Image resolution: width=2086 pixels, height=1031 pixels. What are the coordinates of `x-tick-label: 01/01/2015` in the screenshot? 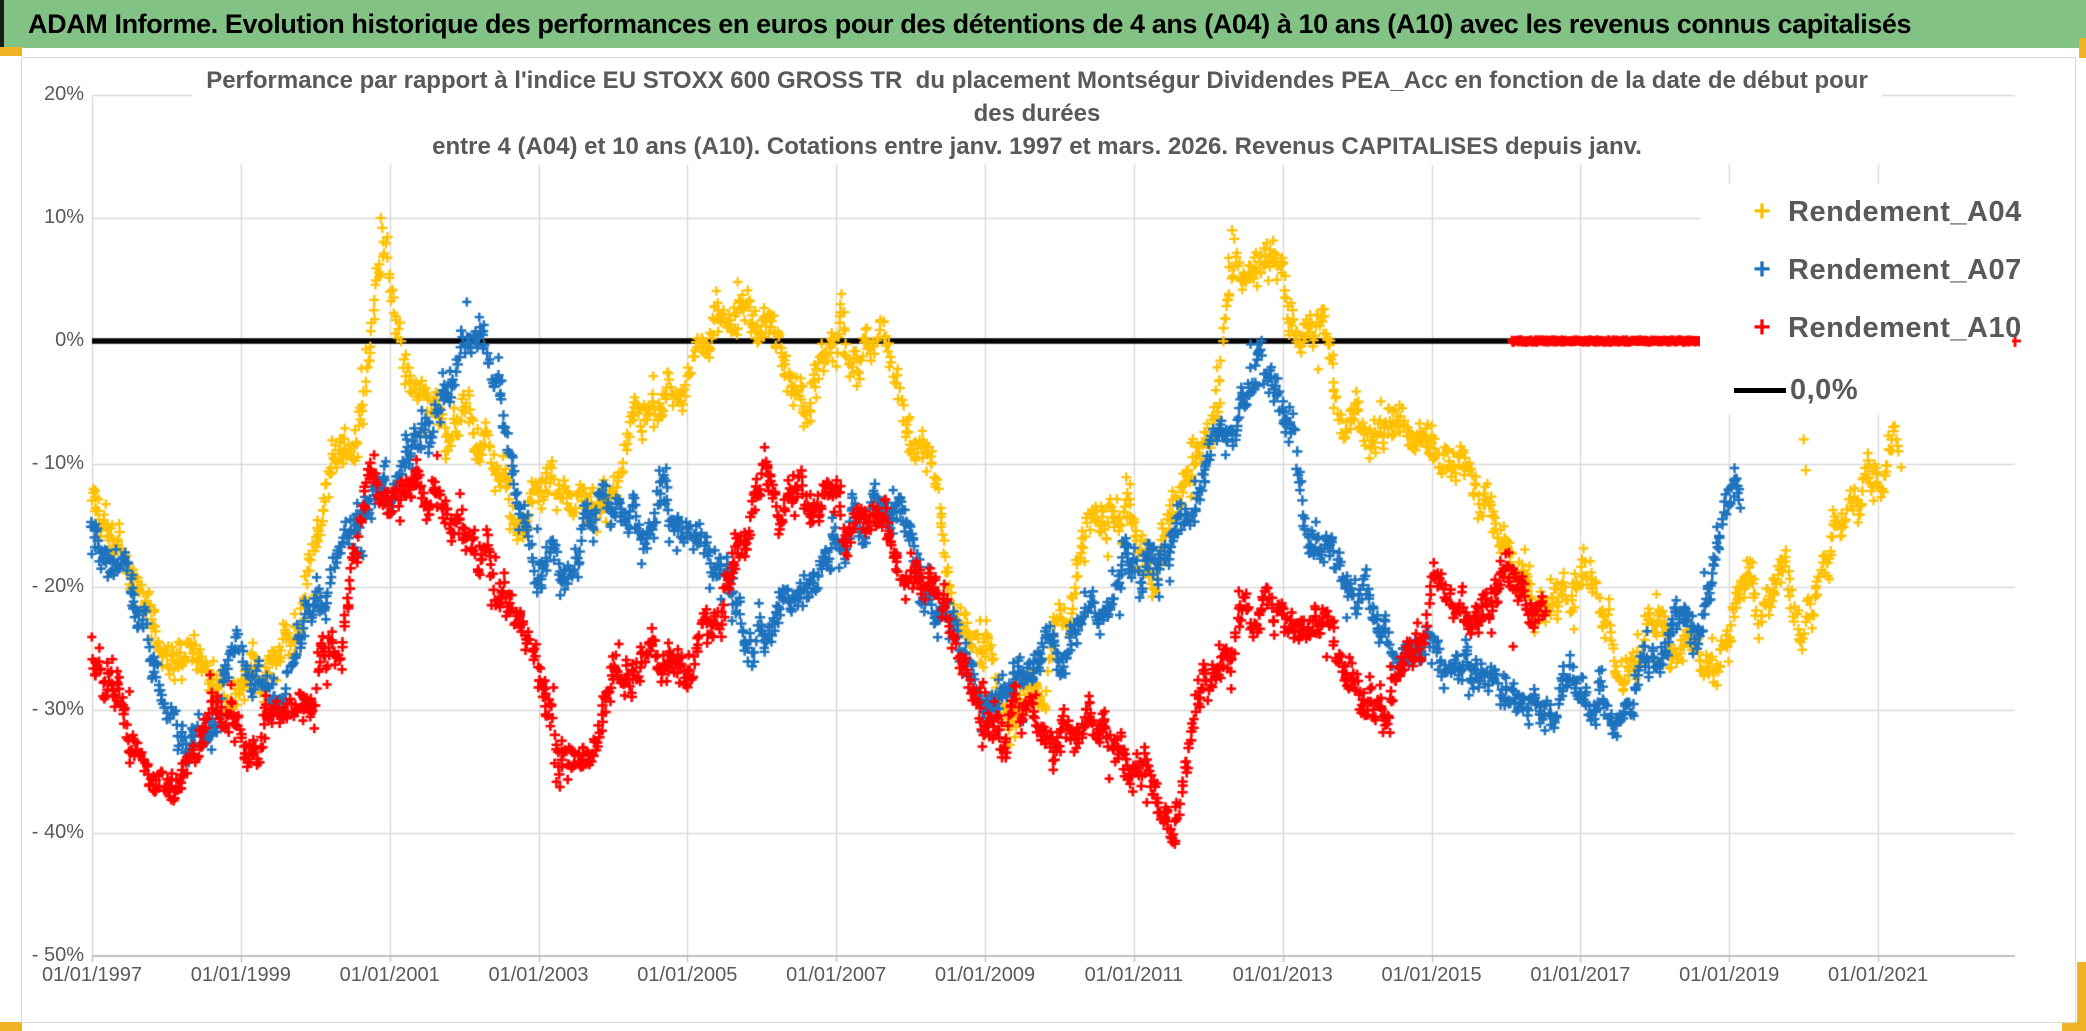 It's located at (1431, 975).